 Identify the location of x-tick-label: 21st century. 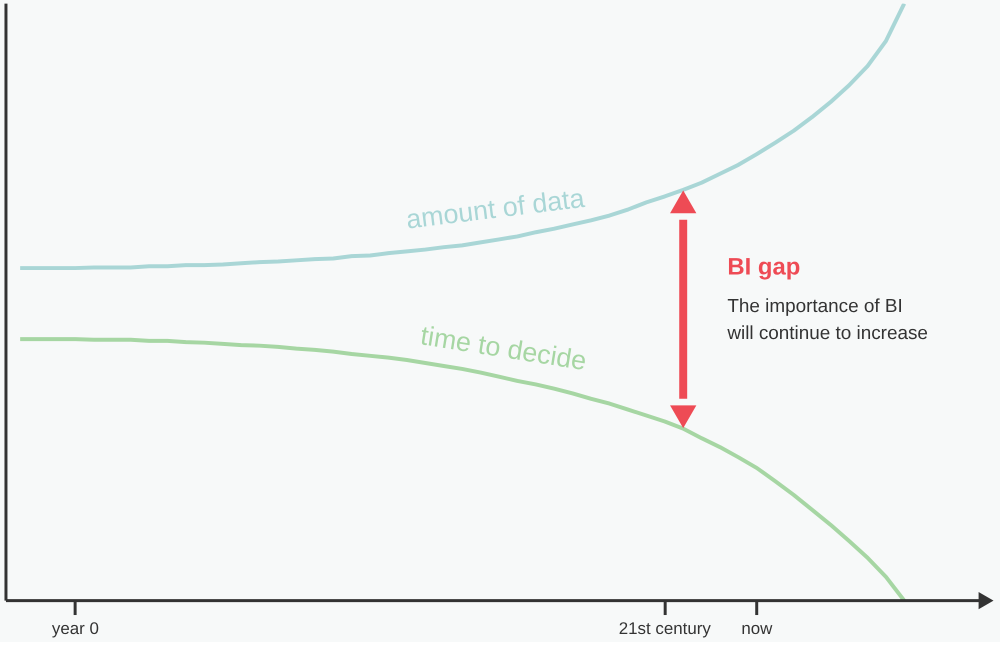
(665, 628).